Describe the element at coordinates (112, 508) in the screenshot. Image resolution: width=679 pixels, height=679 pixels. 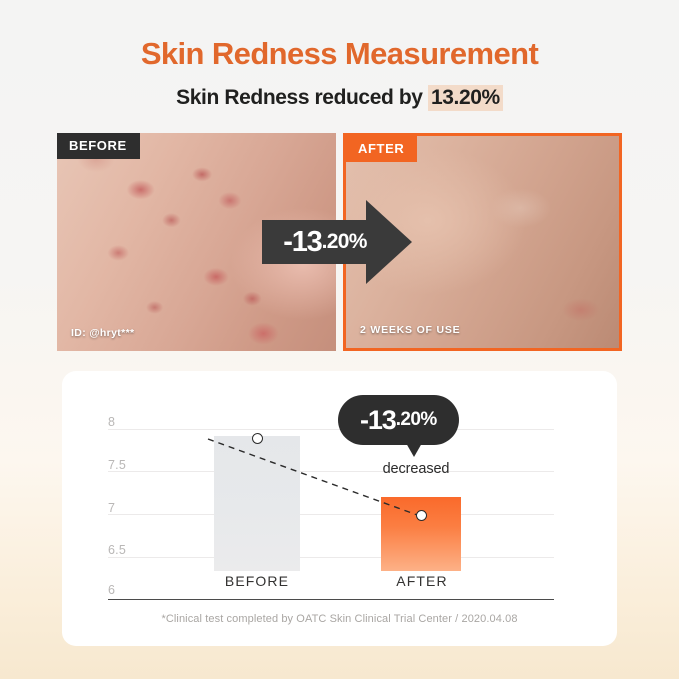
I see `y-tick-label-7: 7` at that location.